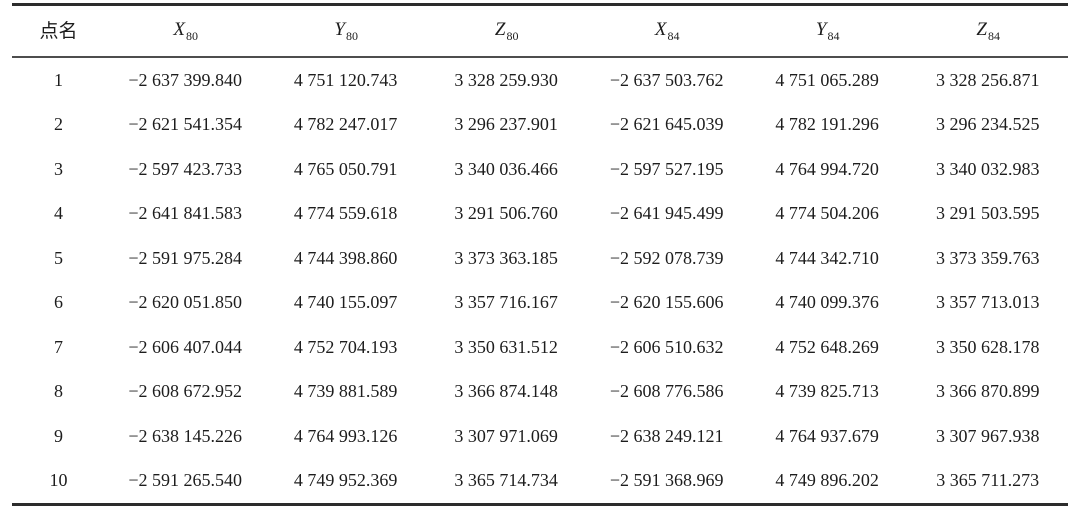 This screenshot has height=525, width=1080. Describe the element at coordinates (827, 346) in the screenshot. I see `coordinate-cell: 4 752 648.269` at that location.